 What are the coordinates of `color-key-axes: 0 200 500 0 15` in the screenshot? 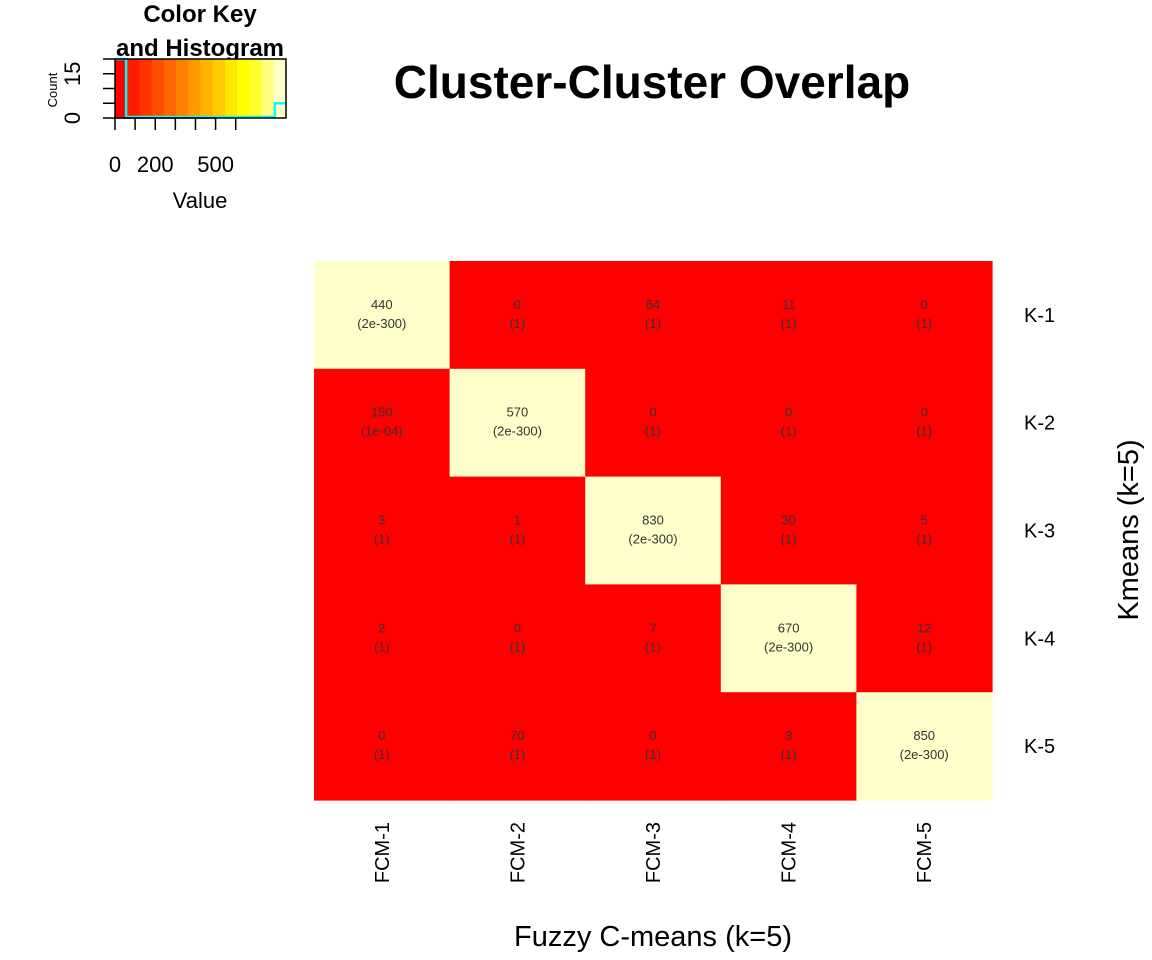 It's located at (148, 117).